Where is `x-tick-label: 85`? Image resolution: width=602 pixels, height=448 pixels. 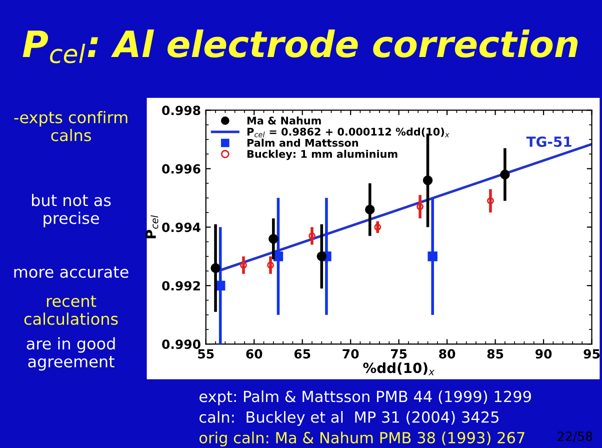
x-tick-label: 85 is located at coordinates (495, 354).